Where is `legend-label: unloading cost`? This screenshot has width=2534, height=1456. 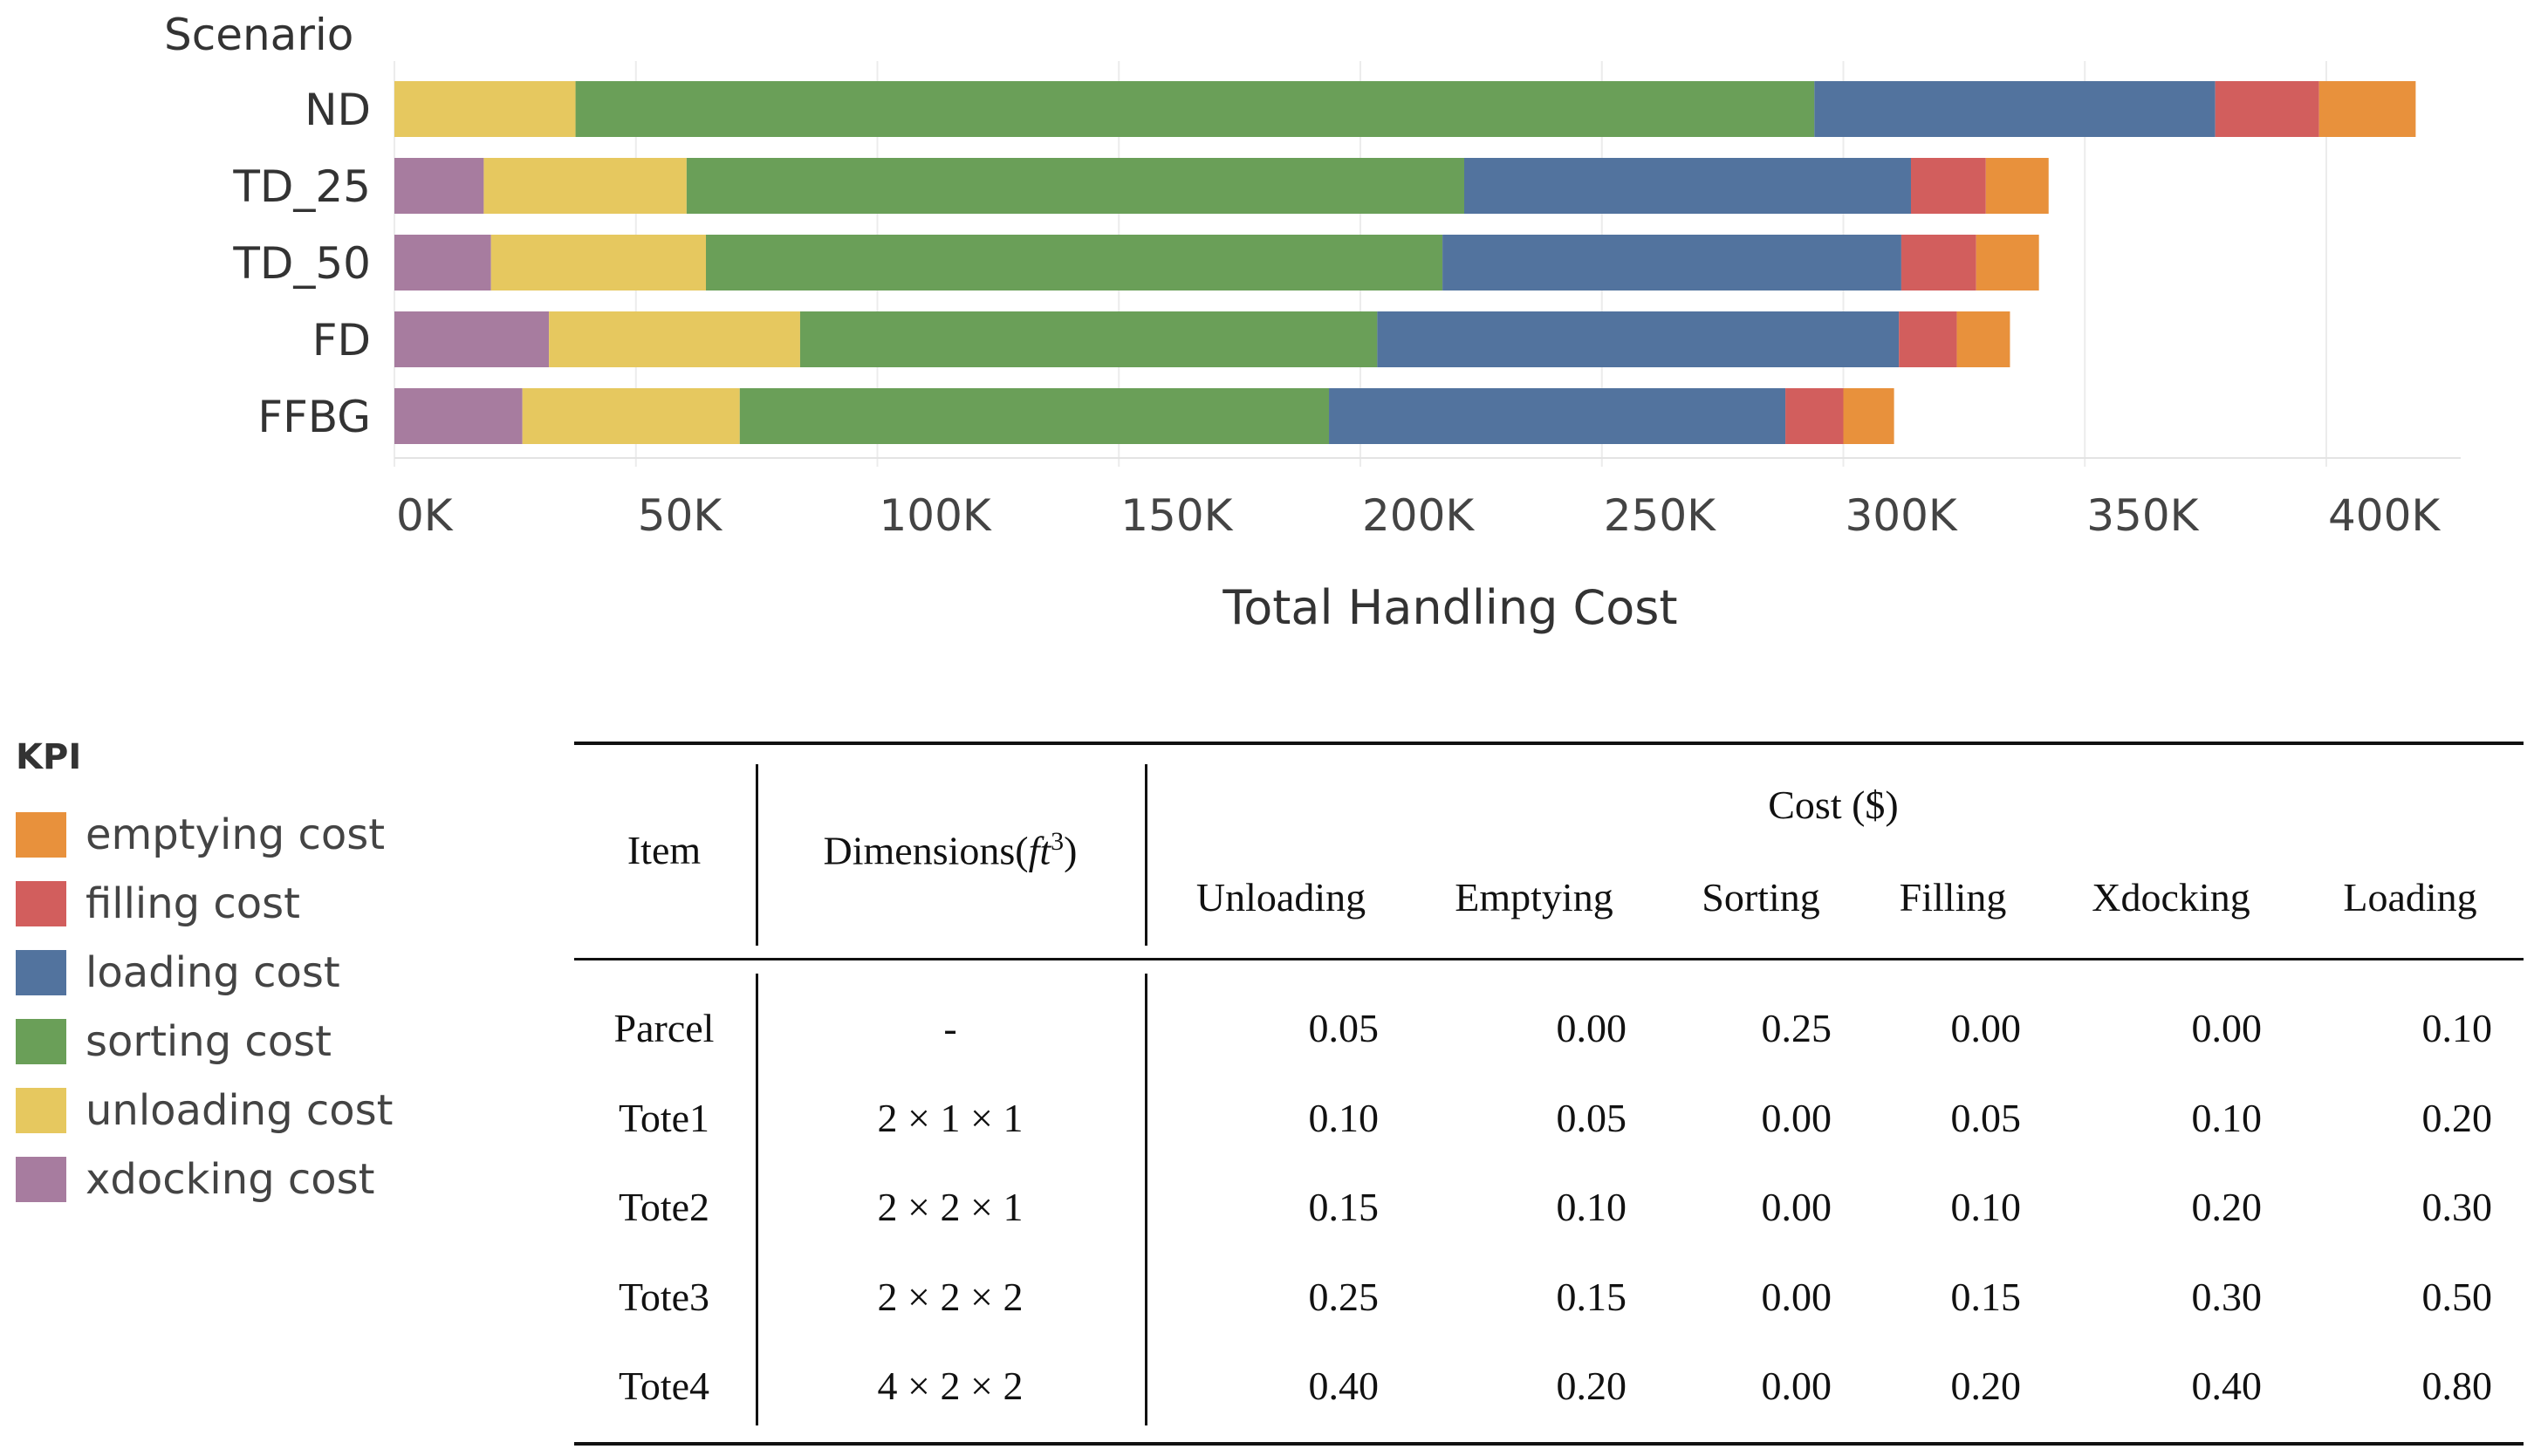 legend-label: unloading cost is located at coordinates (240, 1110).